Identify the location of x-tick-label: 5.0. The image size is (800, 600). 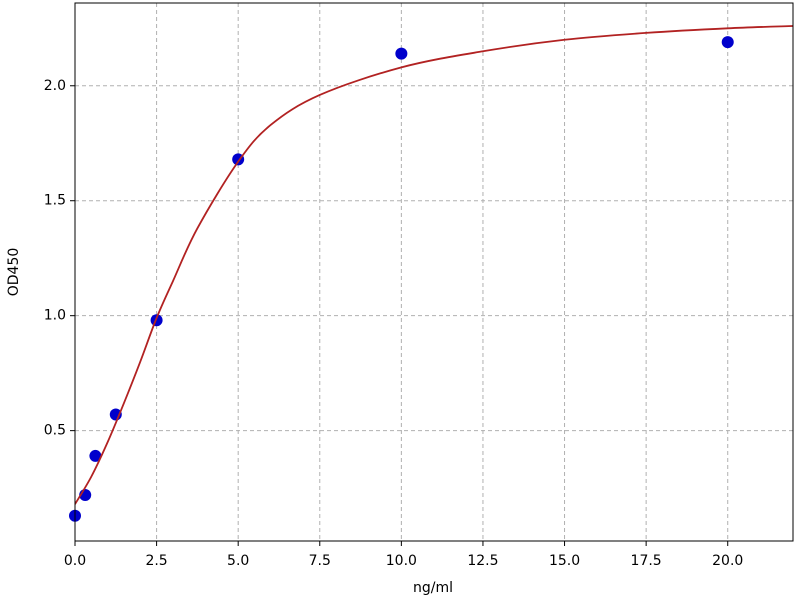
(238, 561).